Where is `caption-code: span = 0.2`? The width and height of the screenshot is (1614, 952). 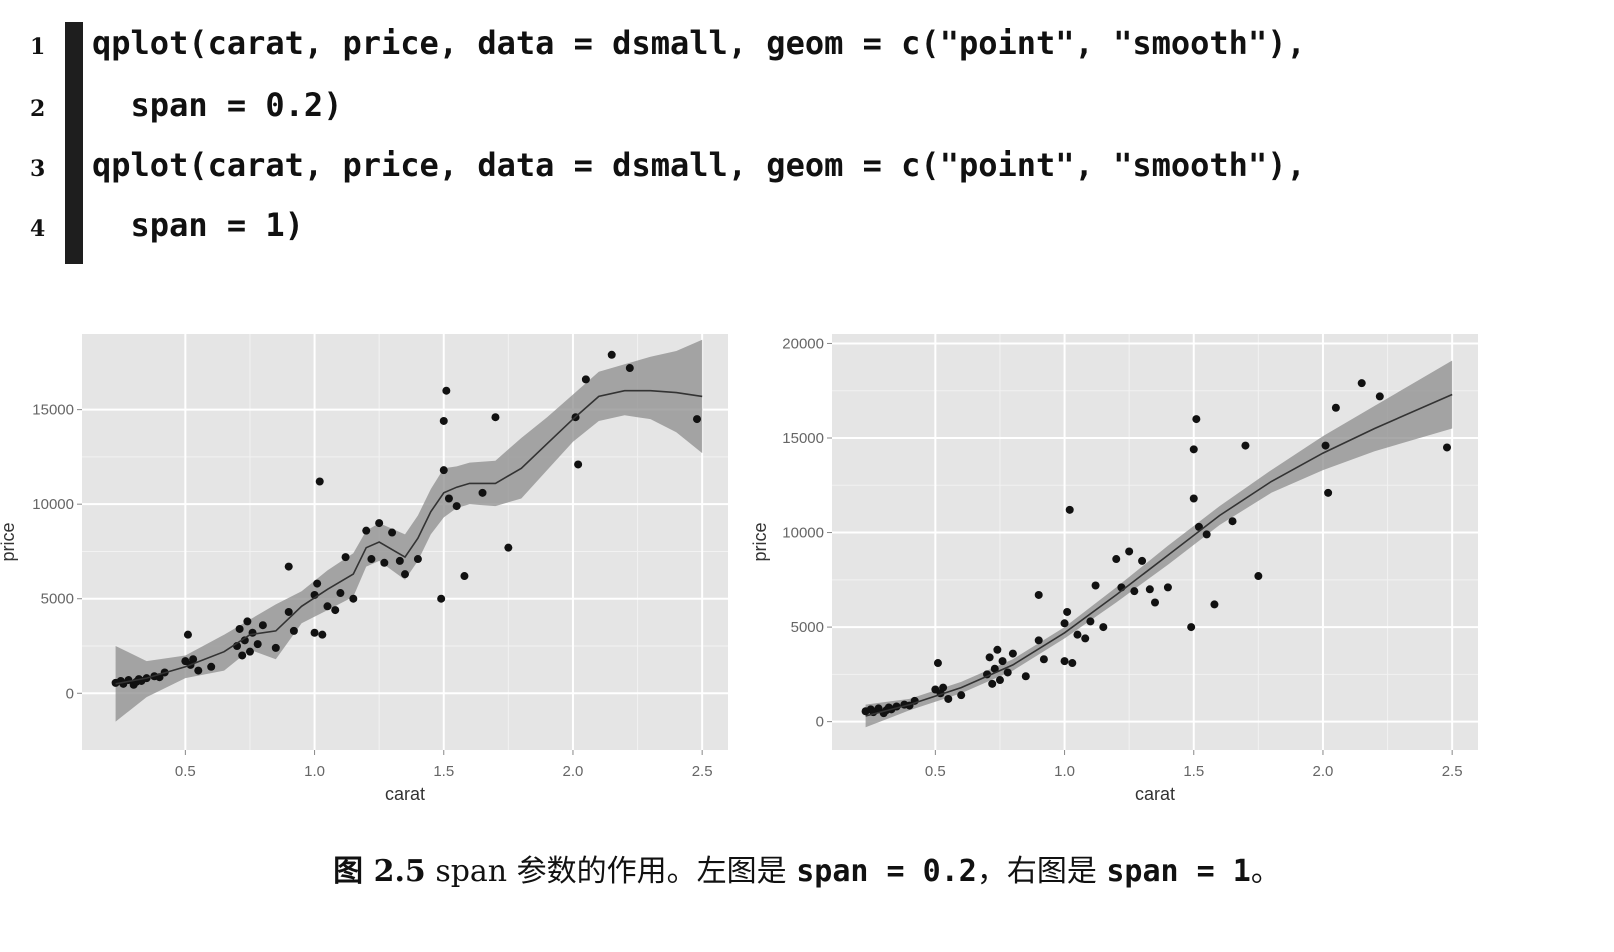 caption-code: span = 0.2 is located at coordinates (886, 871).